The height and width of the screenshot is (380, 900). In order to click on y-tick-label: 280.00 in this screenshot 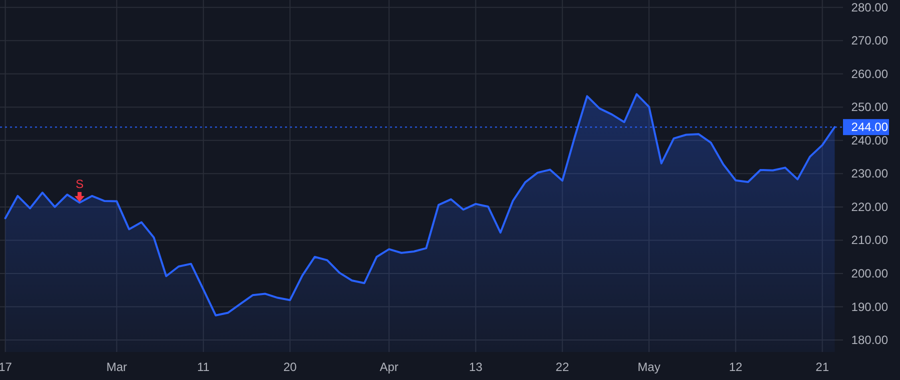, I will do `click(869, 7)`.